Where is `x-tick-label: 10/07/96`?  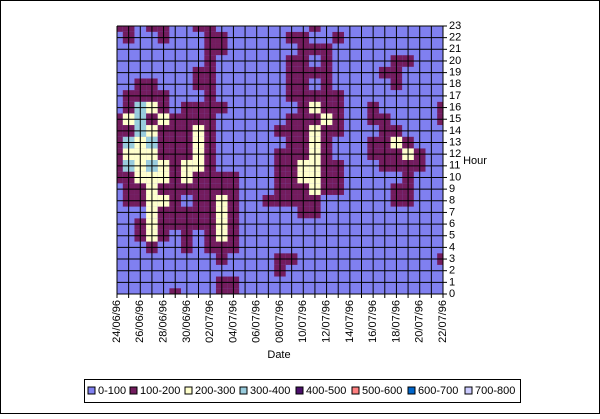 x-tick-label: 10/07/96 is located at coordinates (303, 321).